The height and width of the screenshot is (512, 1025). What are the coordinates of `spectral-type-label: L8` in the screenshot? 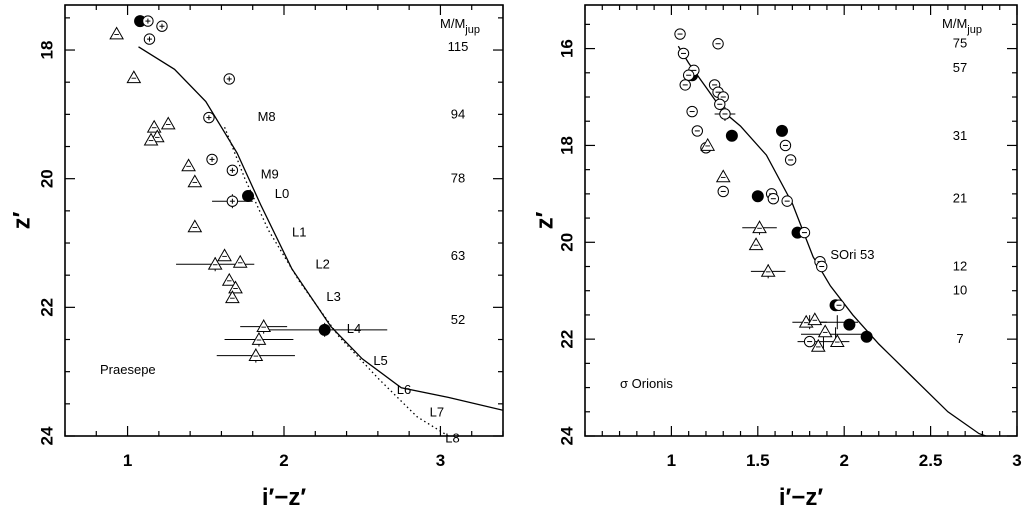 It's located at (452, 437).